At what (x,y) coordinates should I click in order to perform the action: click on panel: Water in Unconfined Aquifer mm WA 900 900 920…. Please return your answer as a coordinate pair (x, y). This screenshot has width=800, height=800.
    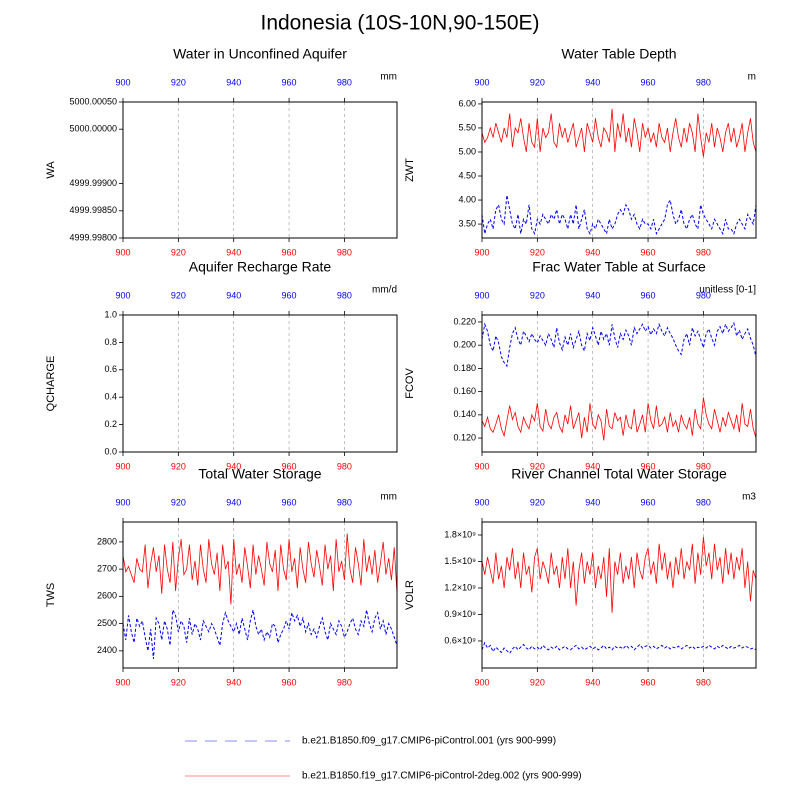
    Looking at the image, I should click on (221, 151).